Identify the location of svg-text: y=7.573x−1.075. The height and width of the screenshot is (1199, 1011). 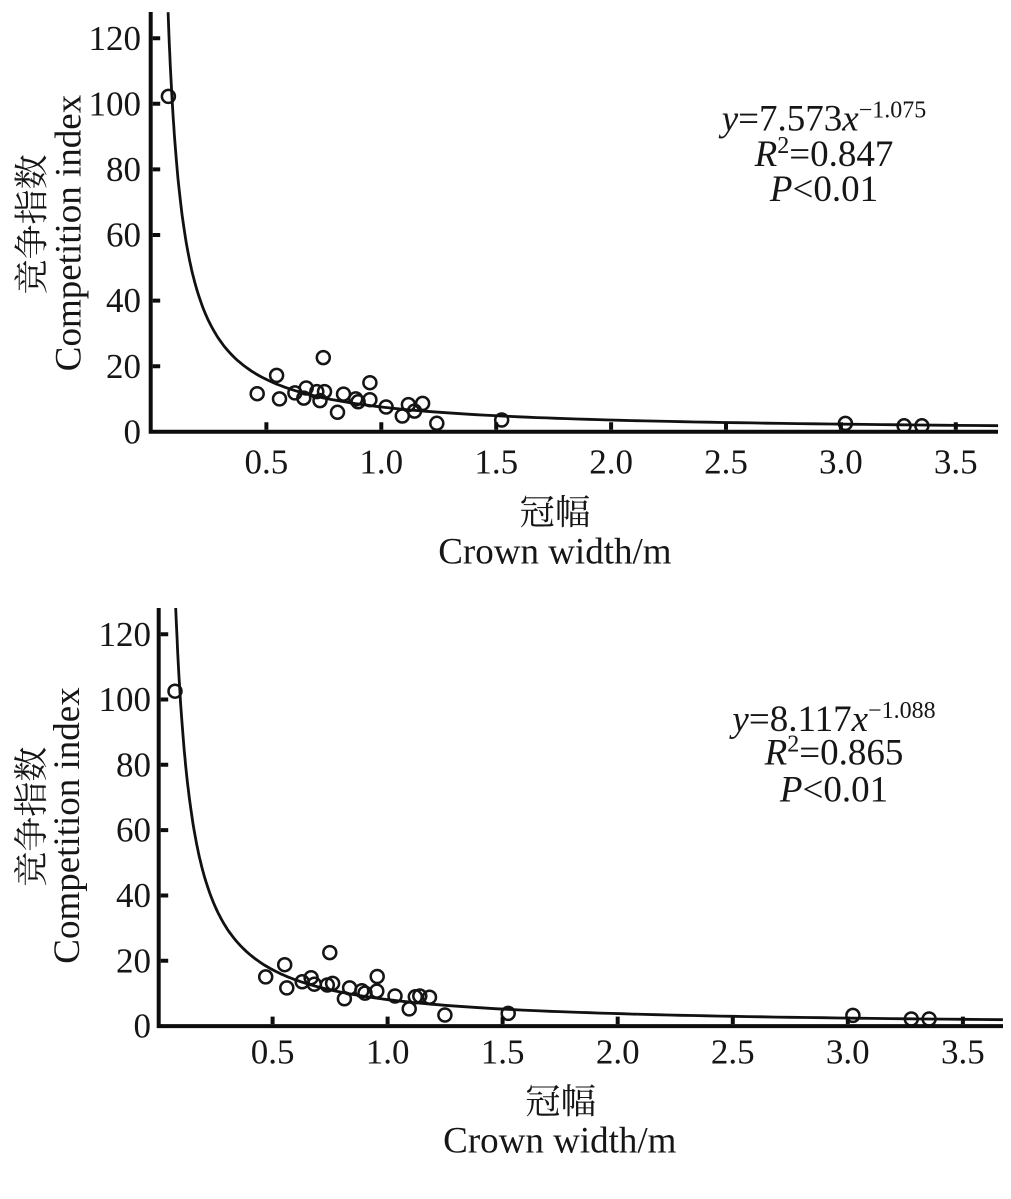
(822, 119).